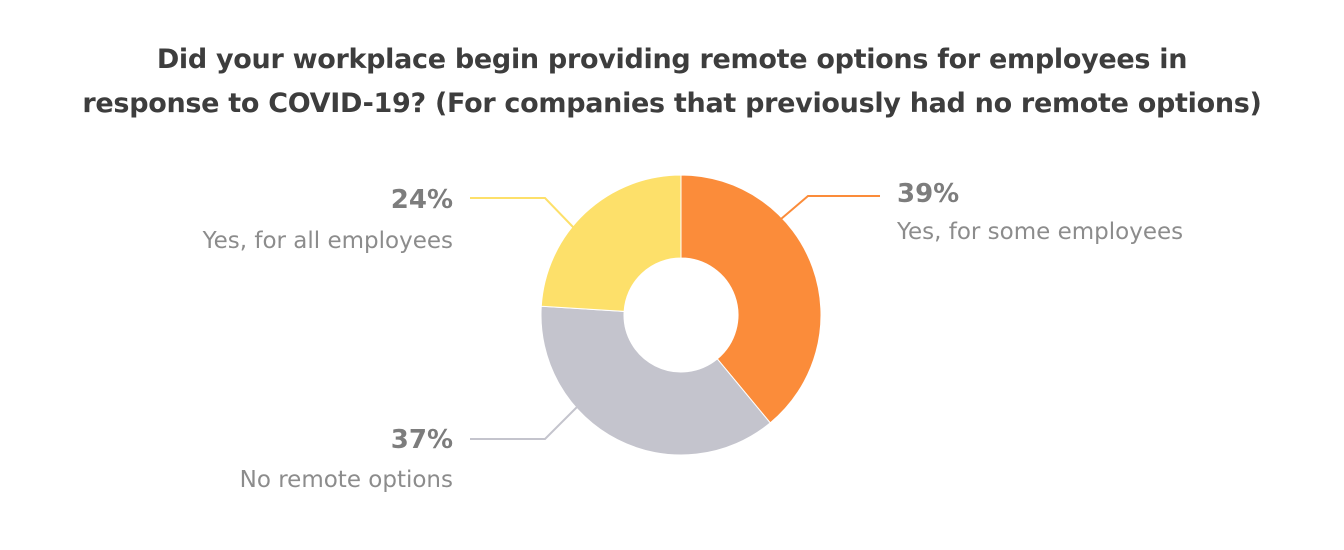  I want to click on slice-value-no-remote: 37%, so click(422, 440).